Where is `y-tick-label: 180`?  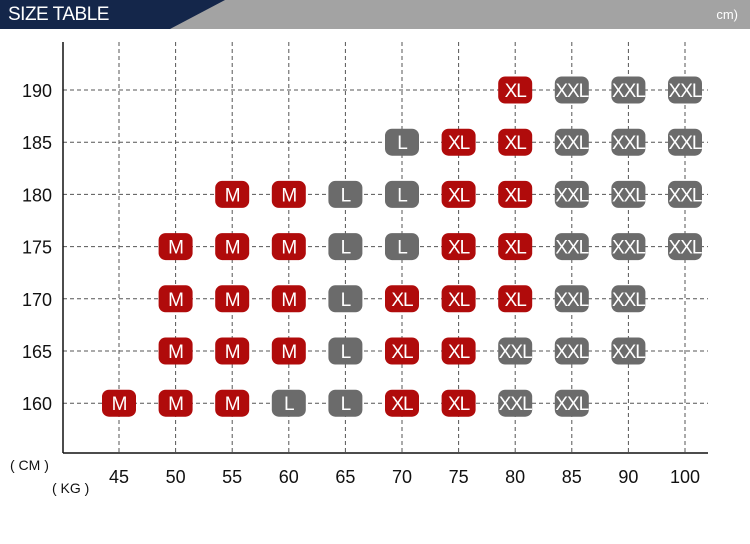 y-tick-label: 180 is located at coordinates (37, 195).